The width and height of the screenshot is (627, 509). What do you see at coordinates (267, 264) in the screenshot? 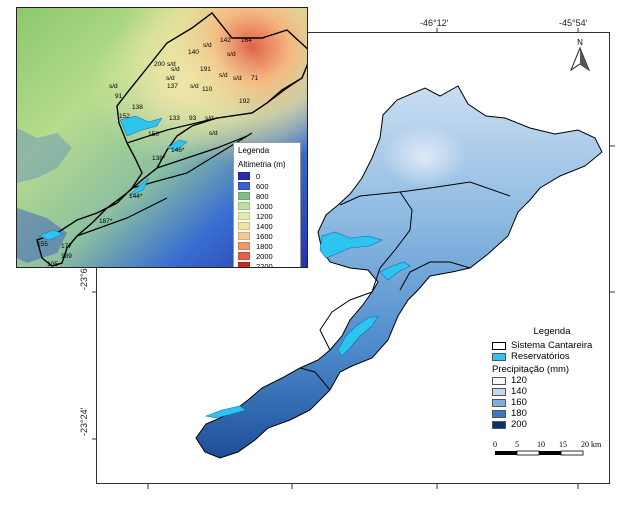
I see `altimetry-class-row: 2200` at bounding box center [267, 264].